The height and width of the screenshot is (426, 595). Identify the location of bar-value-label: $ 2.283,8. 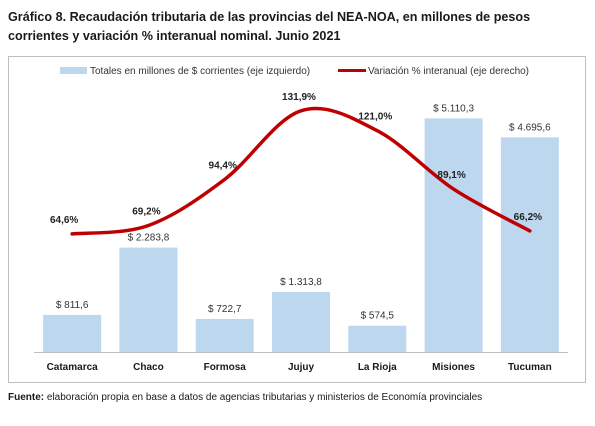
(149, 238).